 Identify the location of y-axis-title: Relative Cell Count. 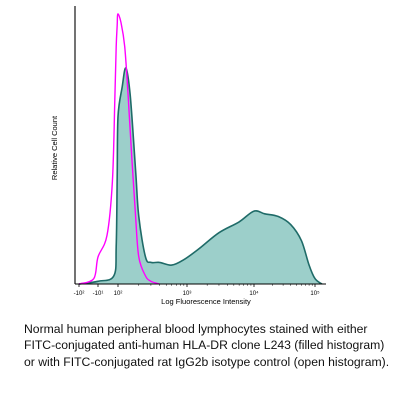
(54, 147).